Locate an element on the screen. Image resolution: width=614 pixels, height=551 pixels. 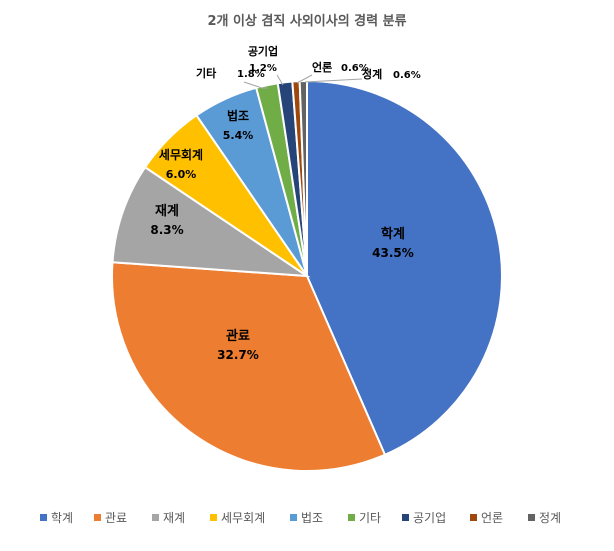
data-label-value-8: 0.6% is located at coordinates (355, 68).